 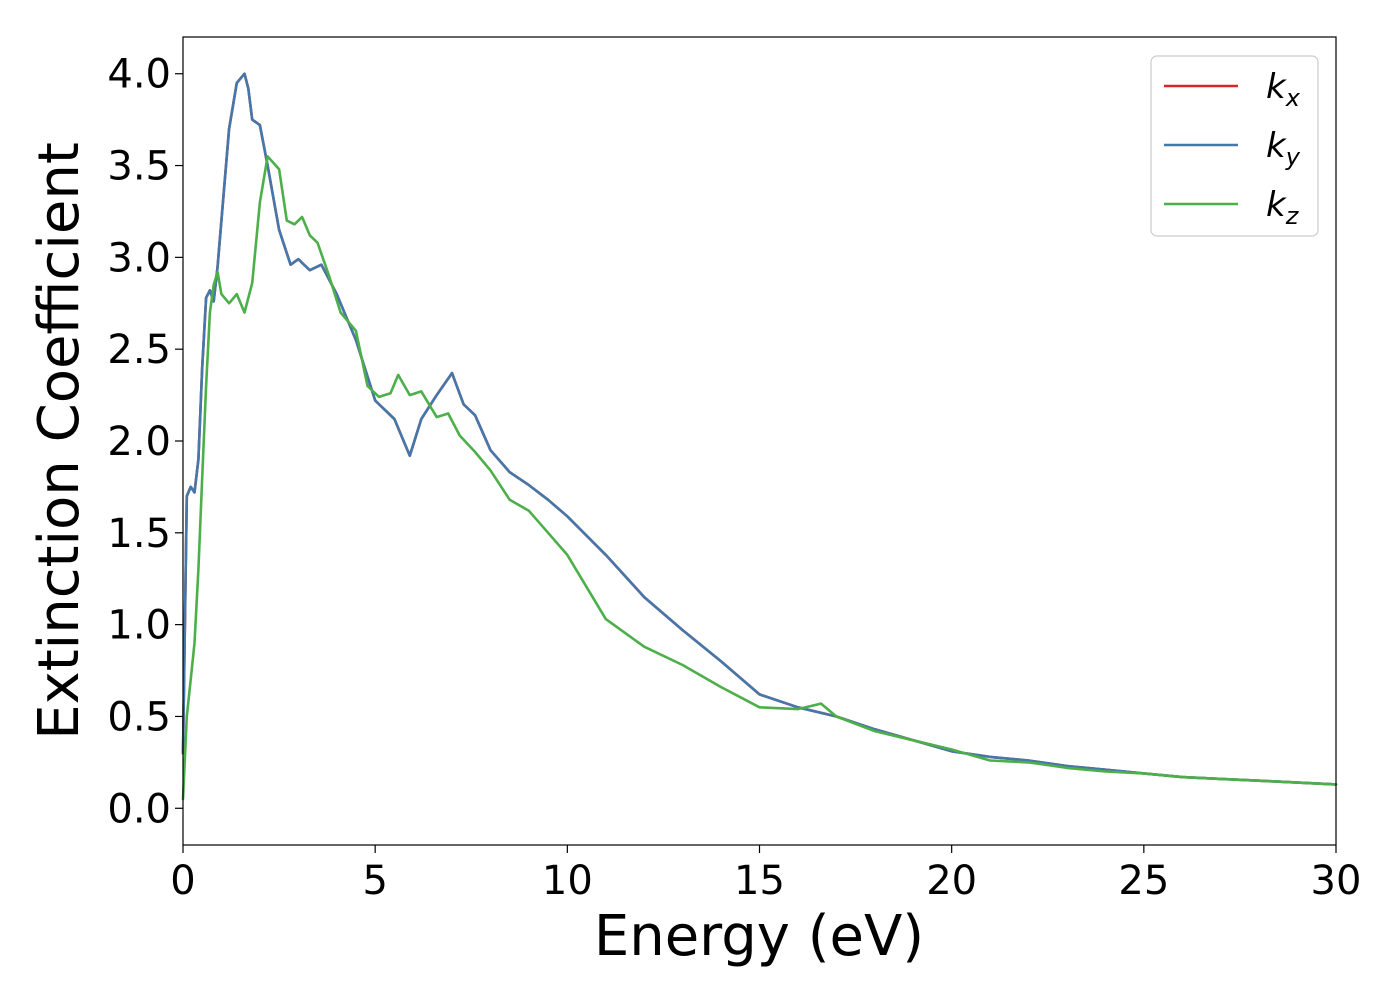 I want to click on y-axis-ticks: 0.0 0.5 1.0 1.5 2.0 2.5 3.0 3.5 4.0, so click(x=145, y=442).